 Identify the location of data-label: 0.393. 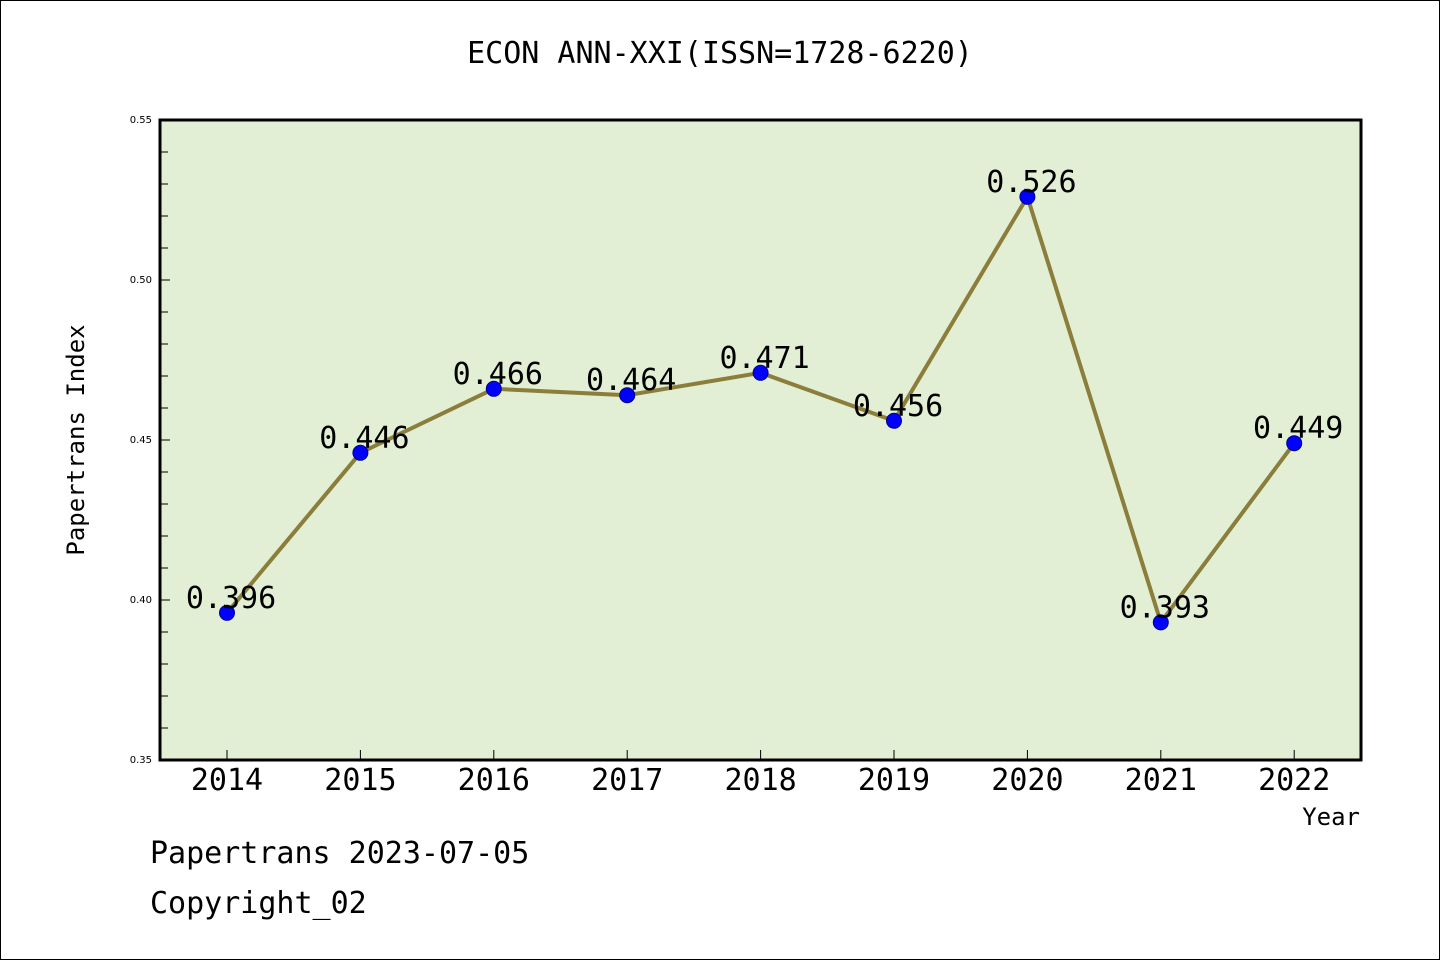
(1165, 607).